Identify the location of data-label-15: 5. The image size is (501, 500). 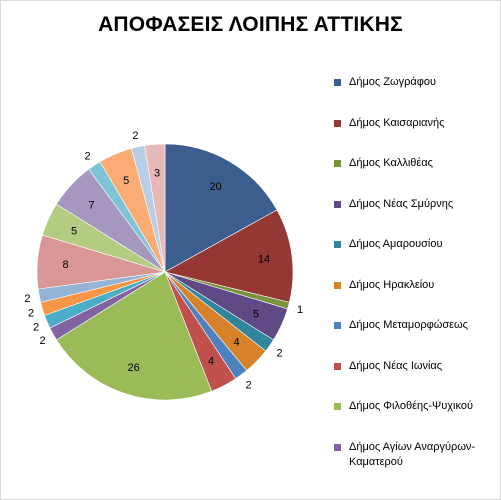
(74, 232).